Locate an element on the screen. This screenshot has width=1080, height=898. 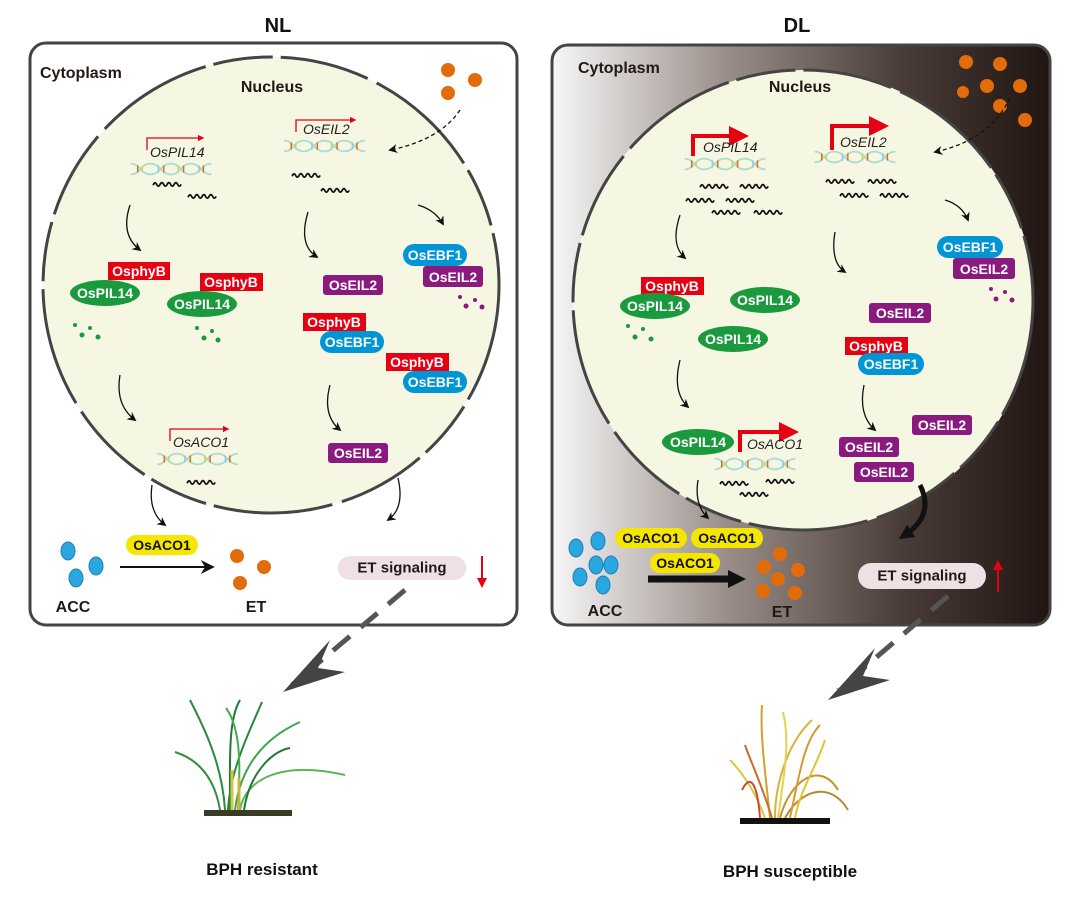
resistant-rice-plant-icon is located at coordinates (260, 757).